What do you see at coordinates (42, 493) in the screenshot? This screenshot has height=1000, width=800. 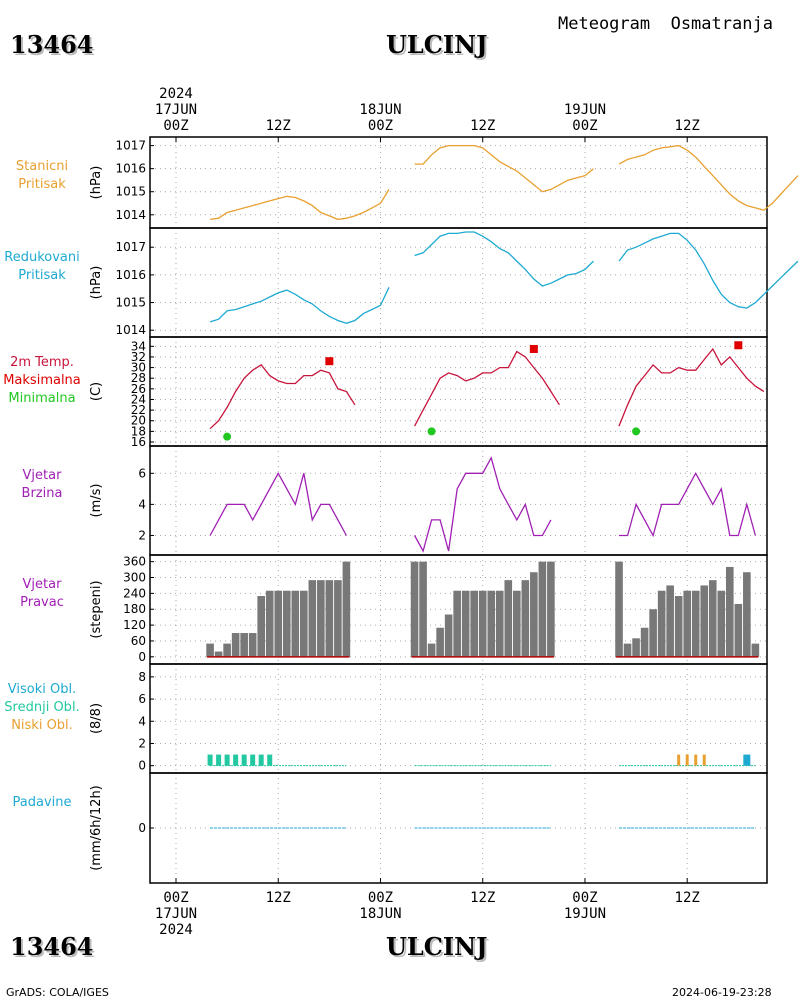 I see `panel-label: Brzina` at bounding box center [42, 493].